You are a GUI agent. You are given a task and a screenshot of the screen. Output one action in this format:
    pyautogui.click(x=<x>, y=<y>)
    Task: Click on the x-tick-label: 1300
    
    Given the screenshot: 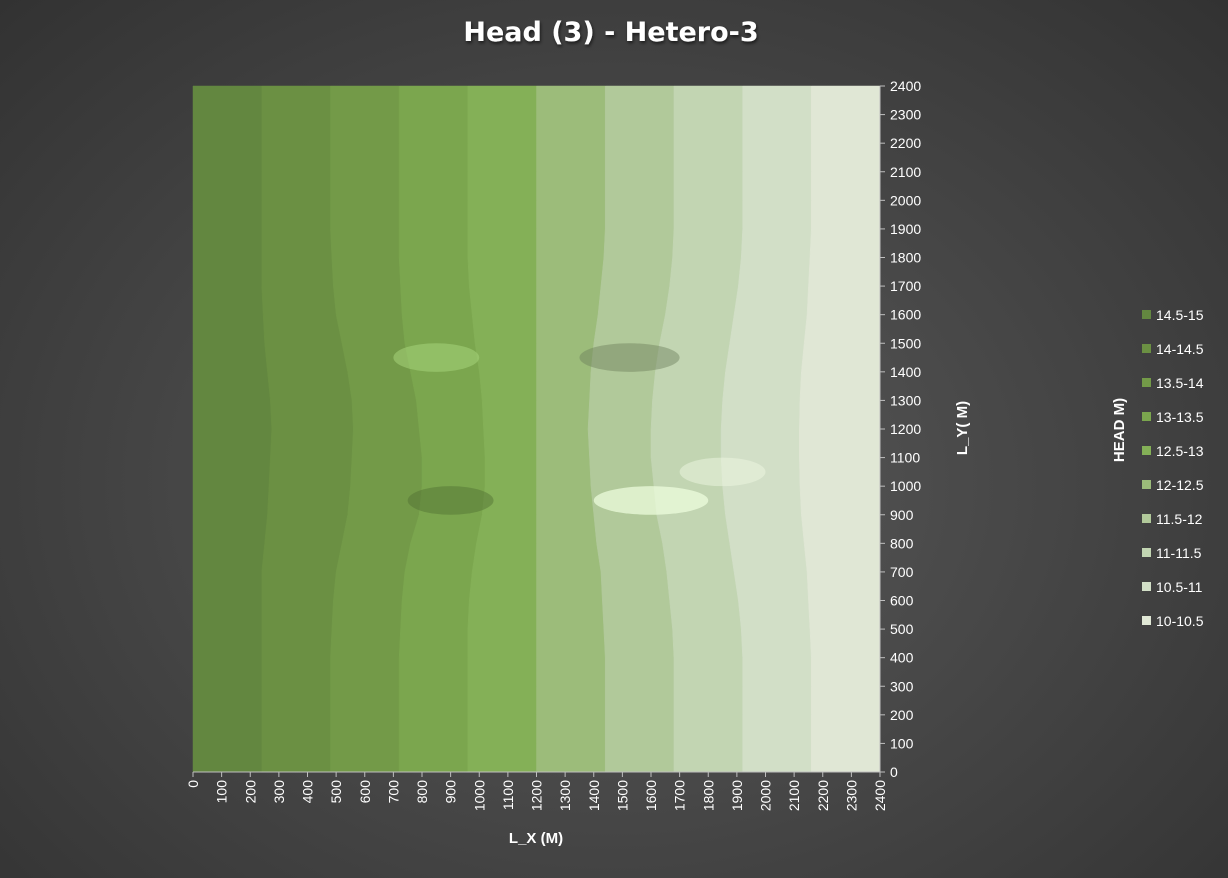 What is the action you would take?
    pyautogui.click(x=565, y=795)
    